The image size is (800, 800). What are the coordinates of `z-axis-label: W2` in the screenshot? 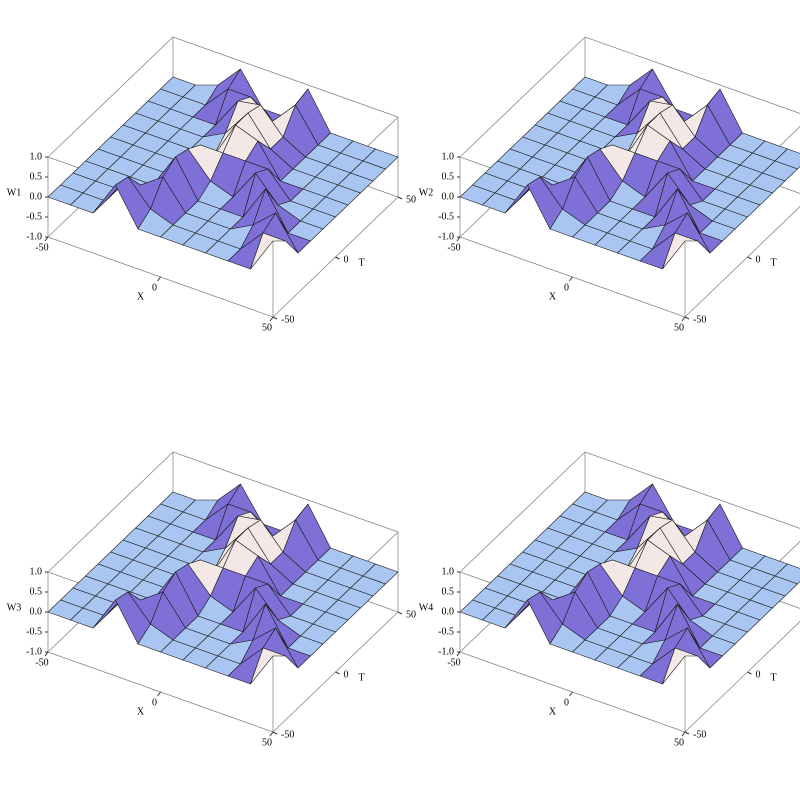 It's located at (426, 192).